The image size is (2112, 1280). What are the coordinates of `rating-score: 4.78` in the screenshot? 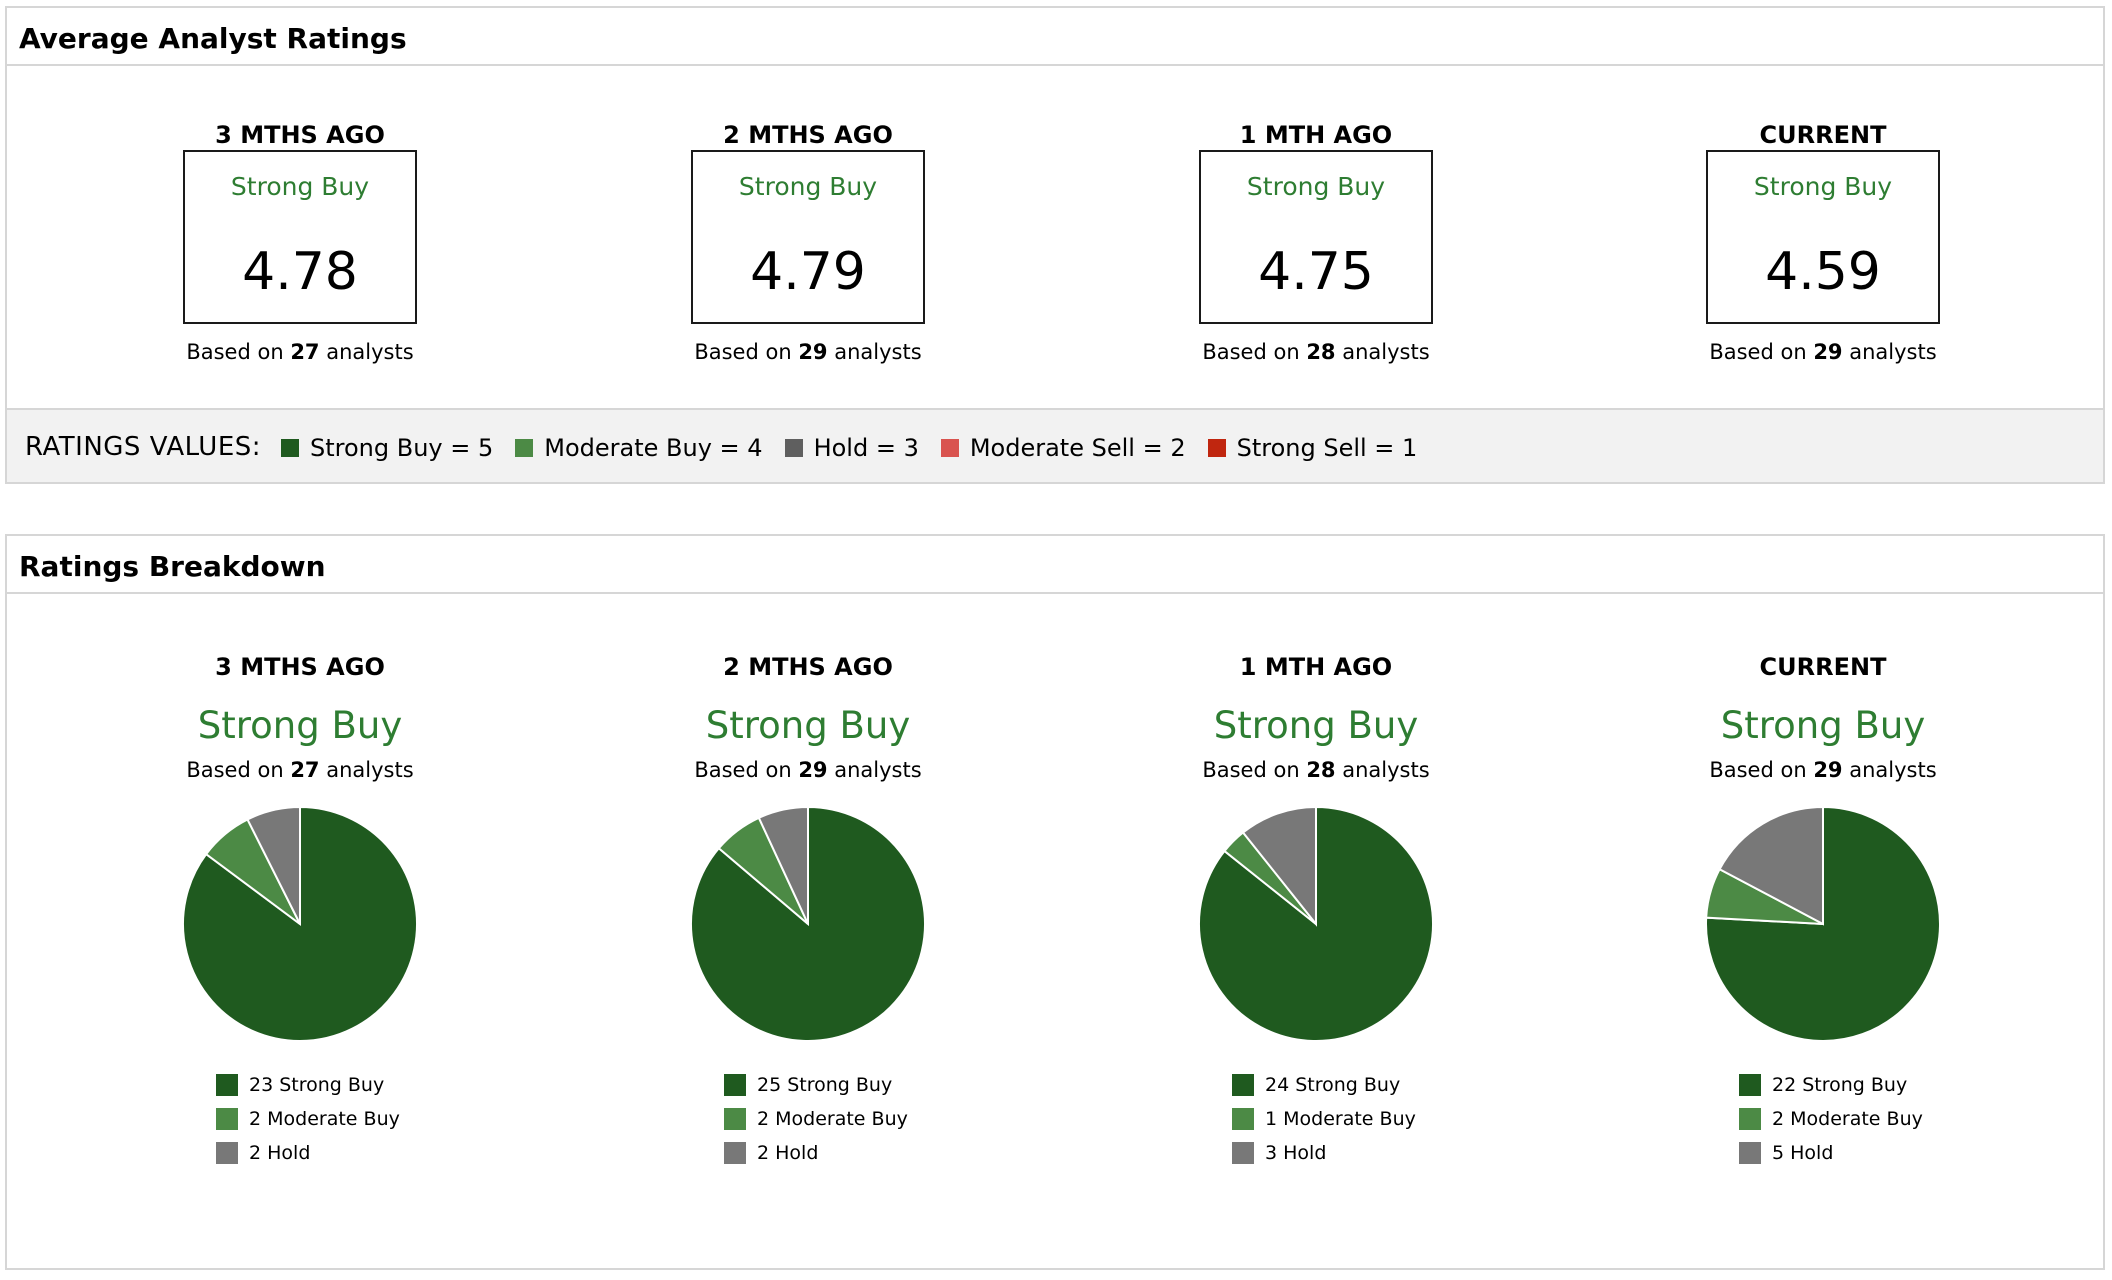 It's located at (300, 272).